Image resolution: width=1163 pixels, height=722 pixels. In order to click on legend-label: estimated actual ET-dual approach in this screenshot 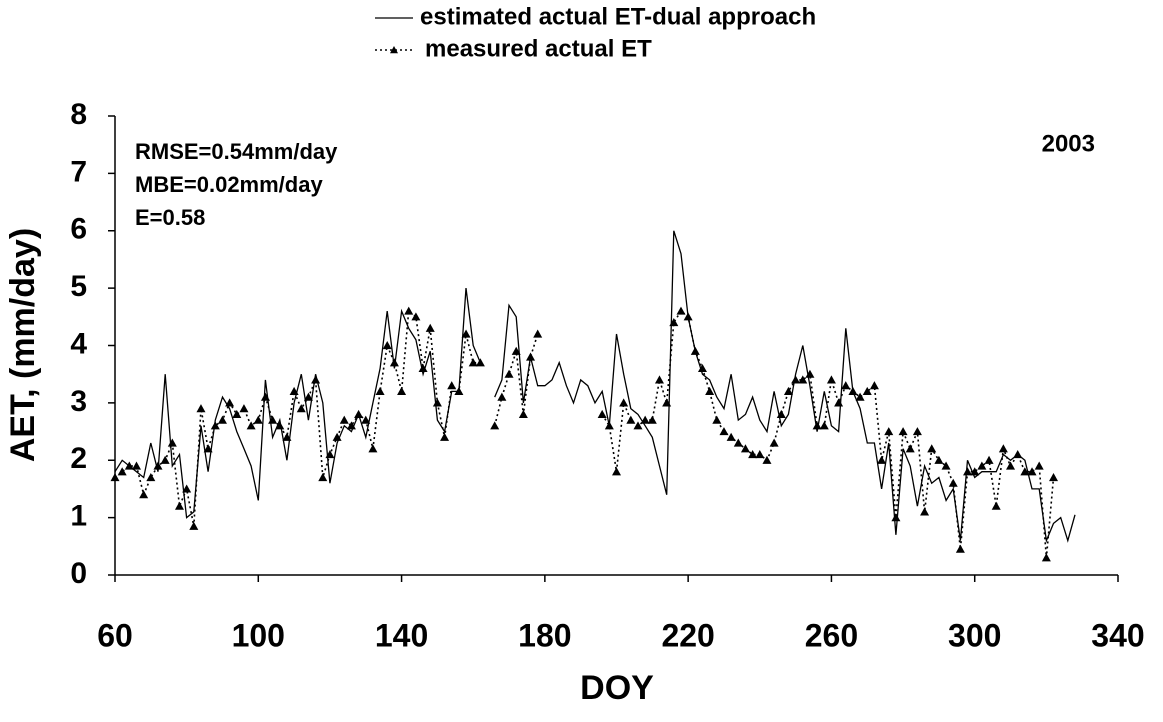, I will do `click(618, 16)`.